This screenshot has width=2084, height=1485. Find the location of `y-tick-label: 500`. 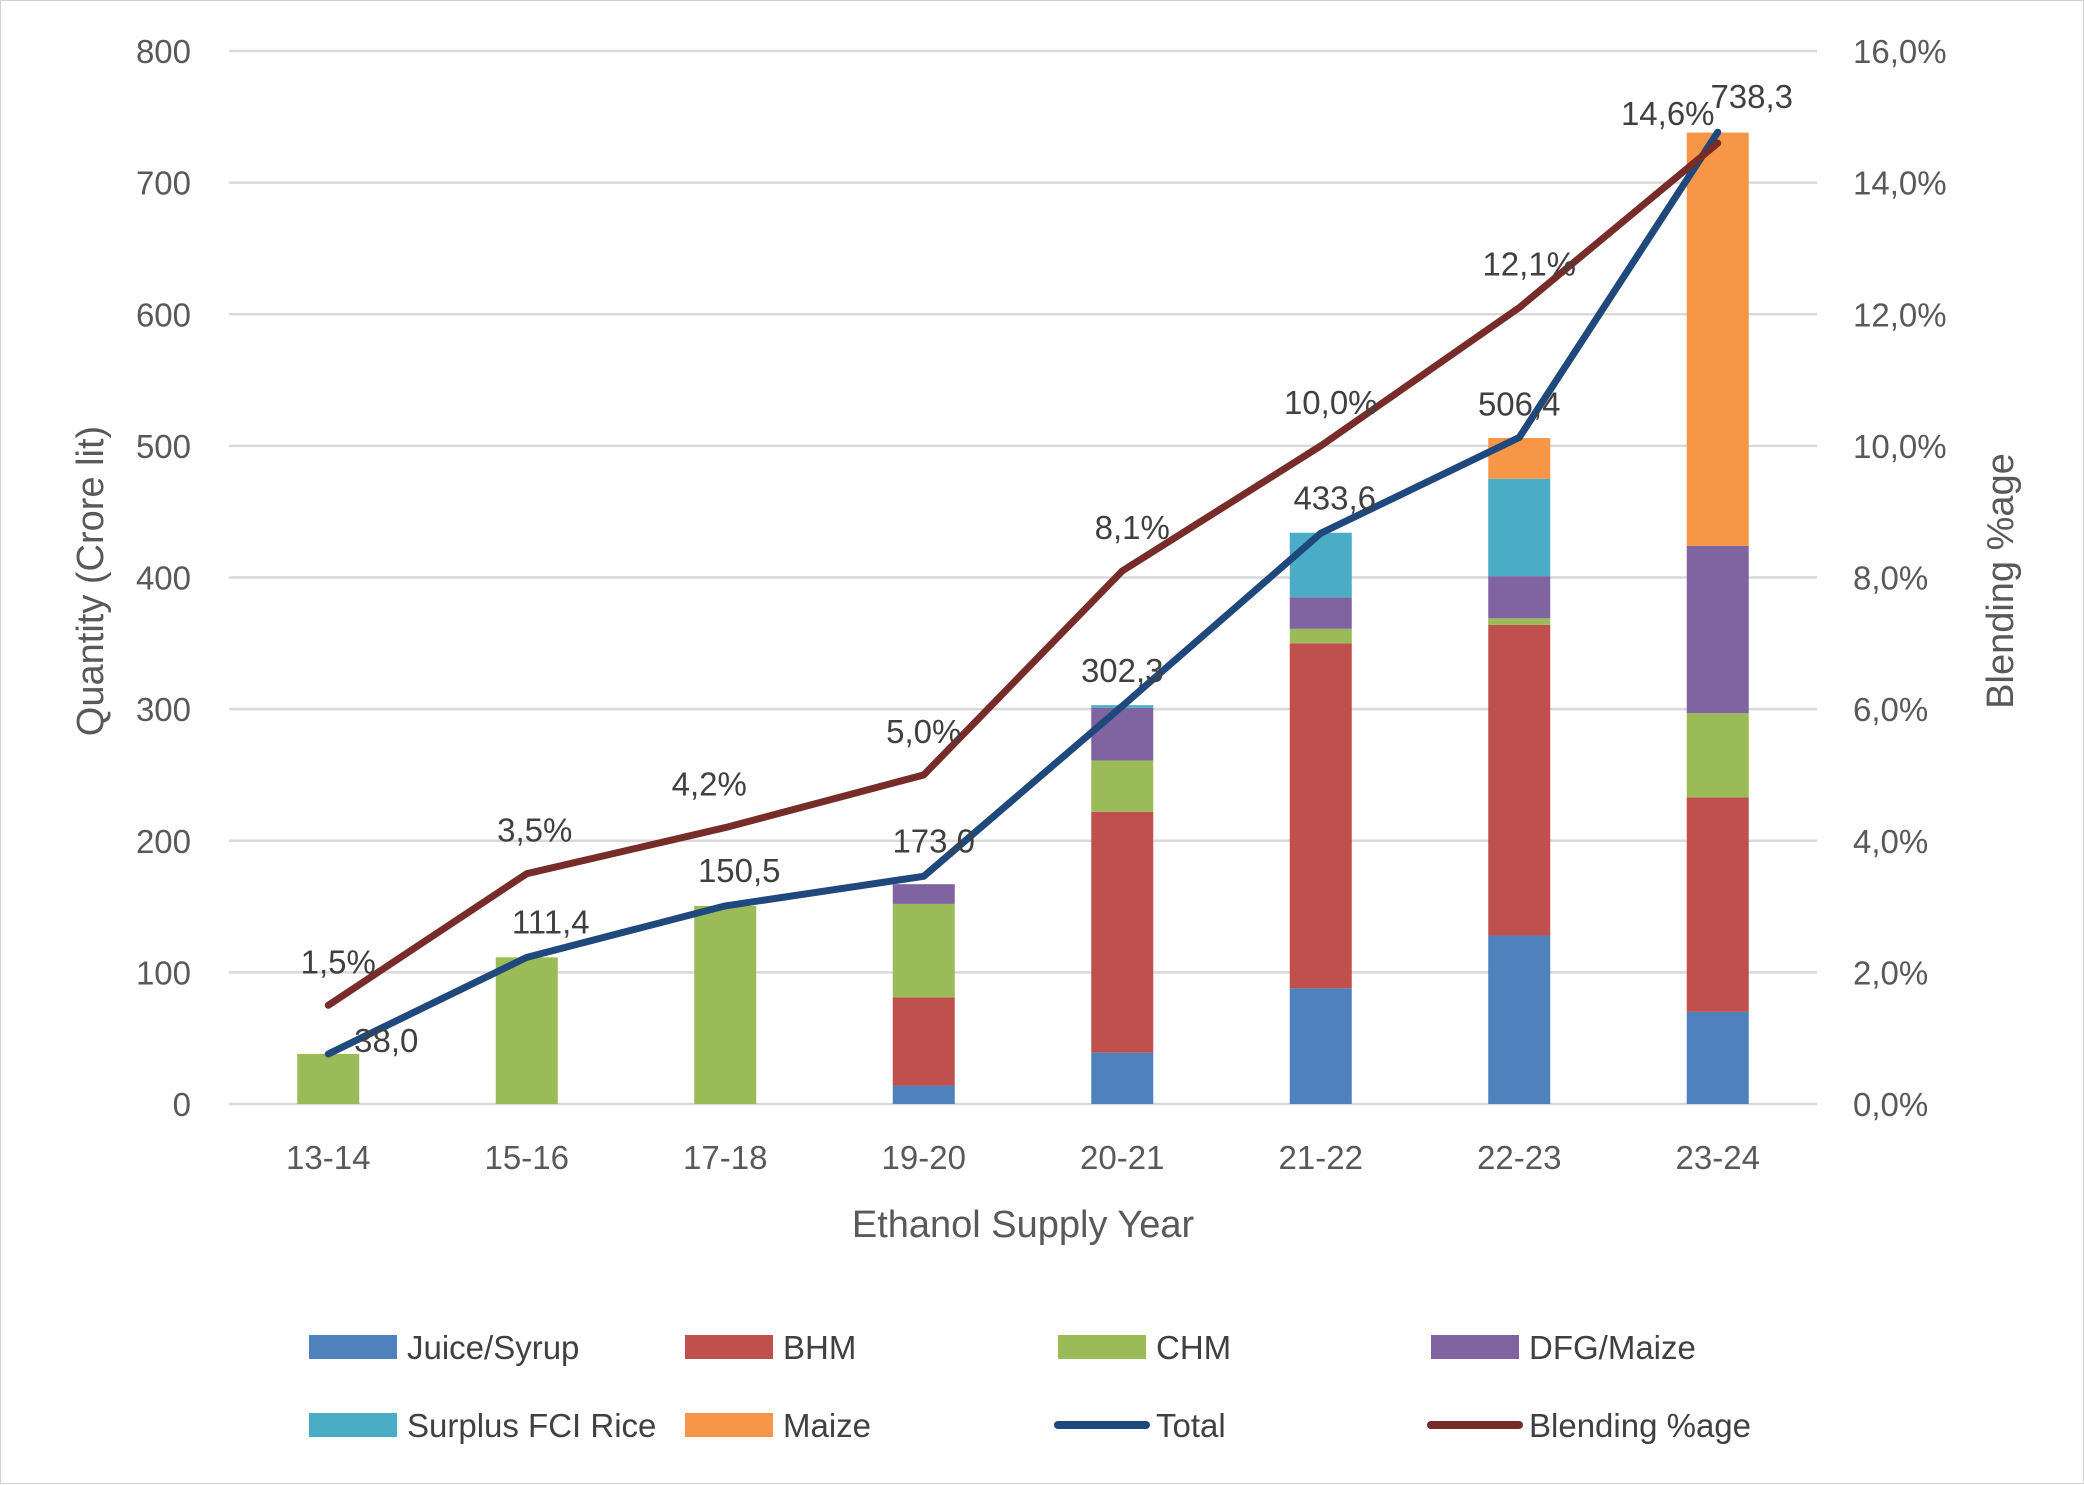

y-tick-label: 500 is located at coordinates (163, 446).